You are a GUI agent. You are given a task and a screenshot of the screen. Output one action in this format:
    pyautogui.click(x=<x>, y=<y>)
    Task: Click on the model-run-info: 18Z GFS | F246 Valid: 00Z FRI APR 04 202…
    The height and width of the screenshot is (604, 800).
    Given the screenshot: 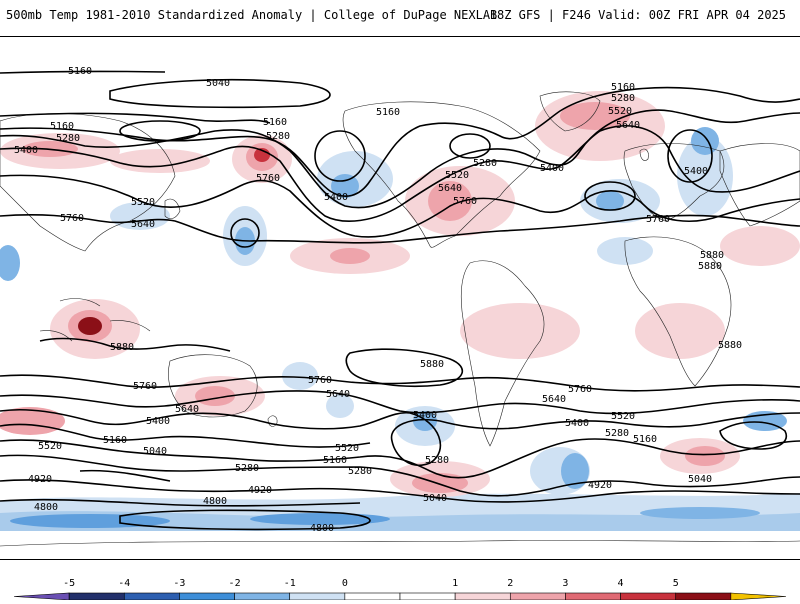 What is the action you would take?
    pyautogui.click(x=638, y=15)
    